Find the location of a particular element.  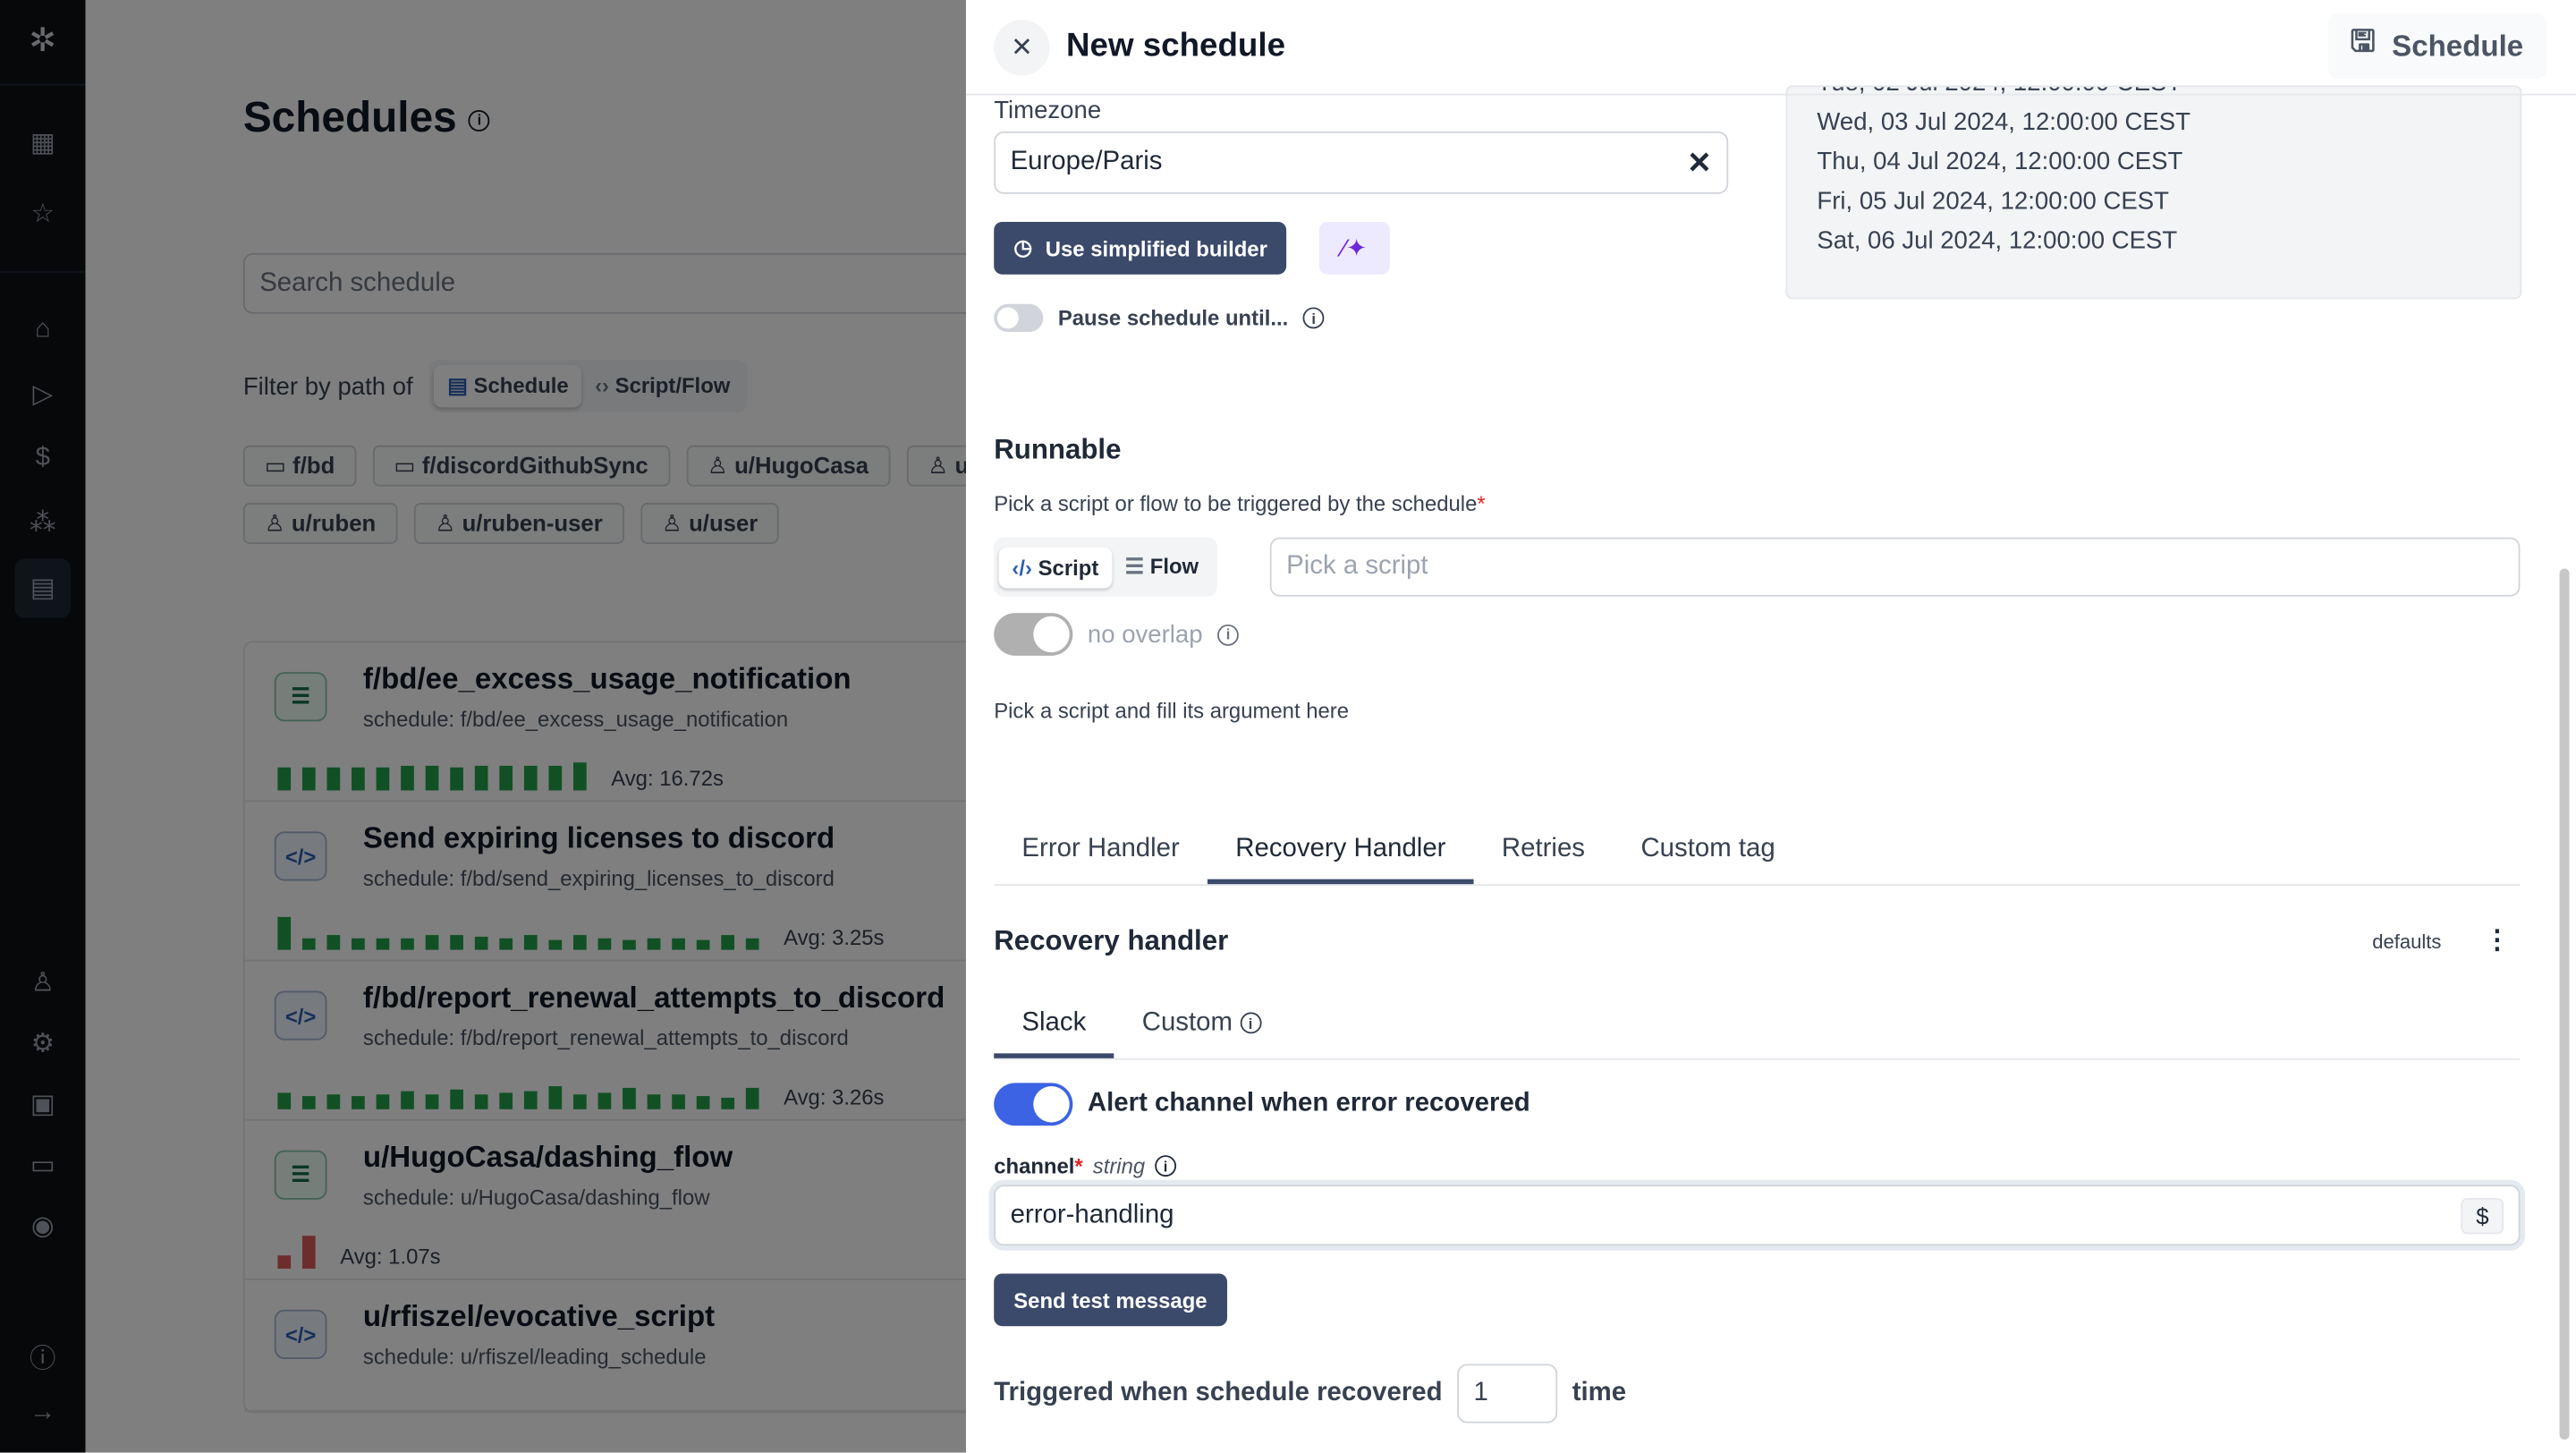

save-schedule-button: 🖫 Schedule is located at coordinates (2436, 46).